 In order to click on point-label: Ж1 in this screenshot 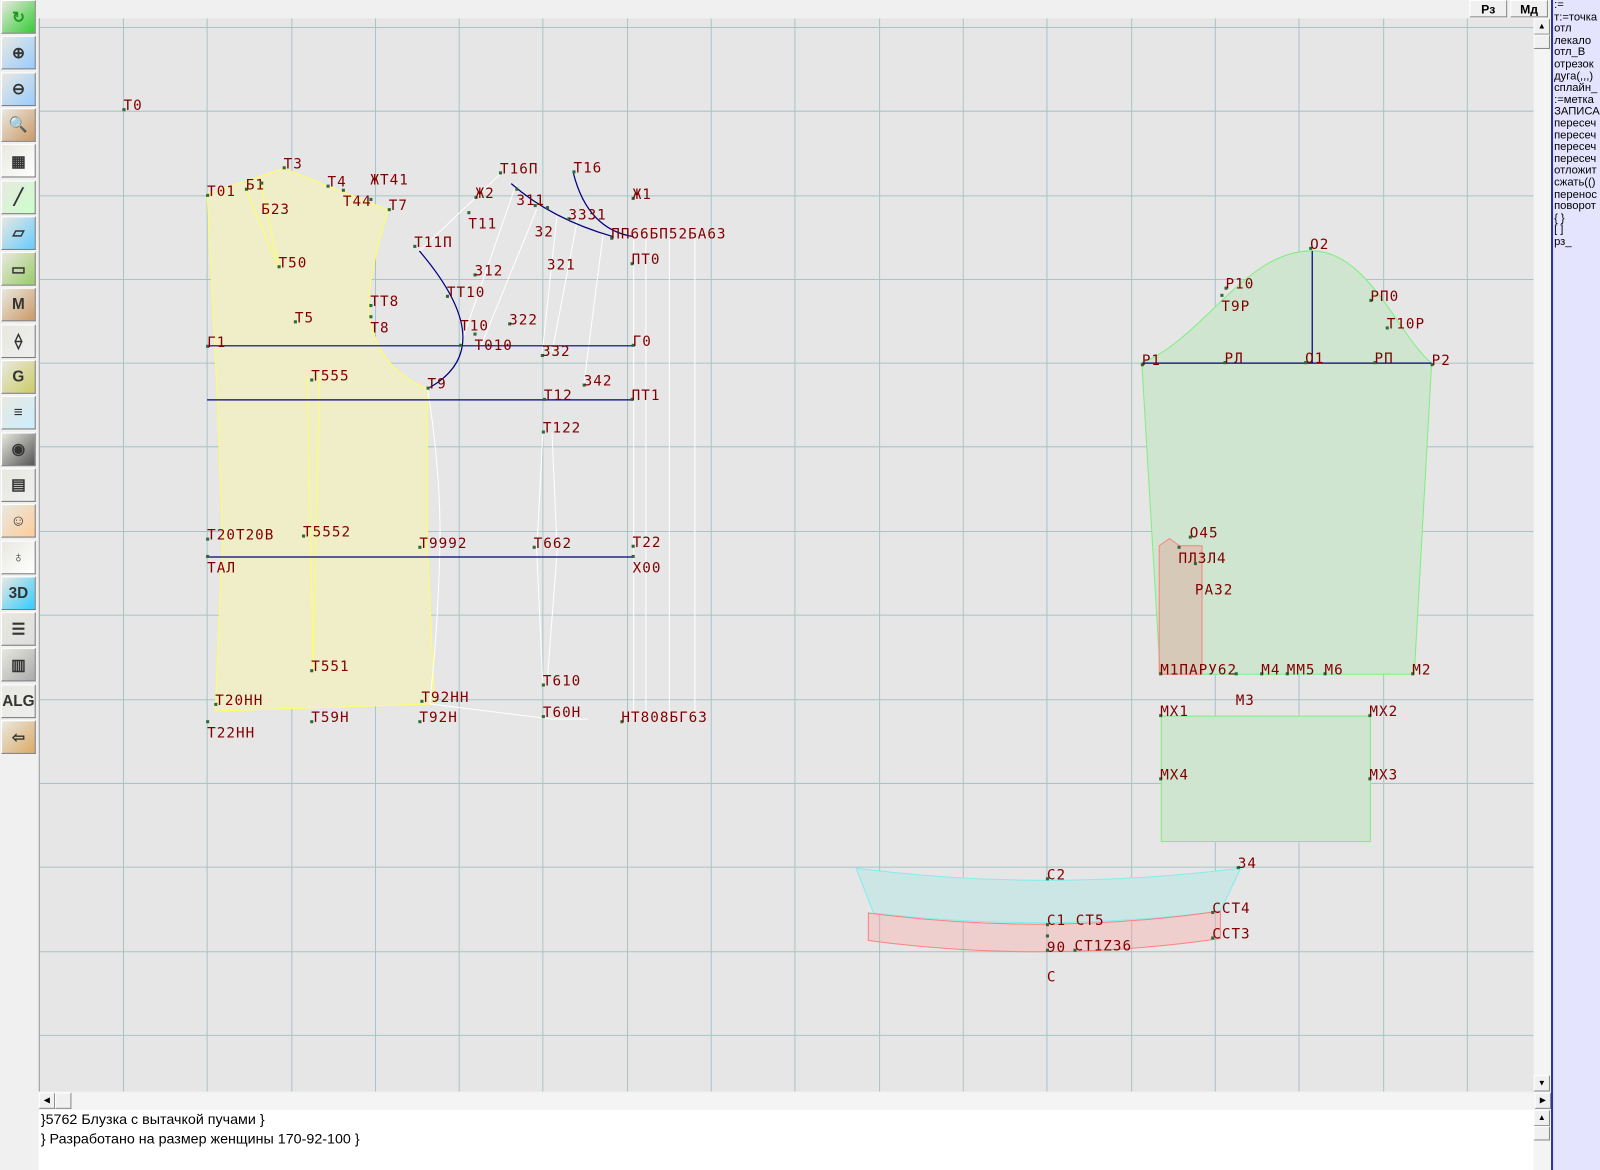, I will do `click(642, 195)`.